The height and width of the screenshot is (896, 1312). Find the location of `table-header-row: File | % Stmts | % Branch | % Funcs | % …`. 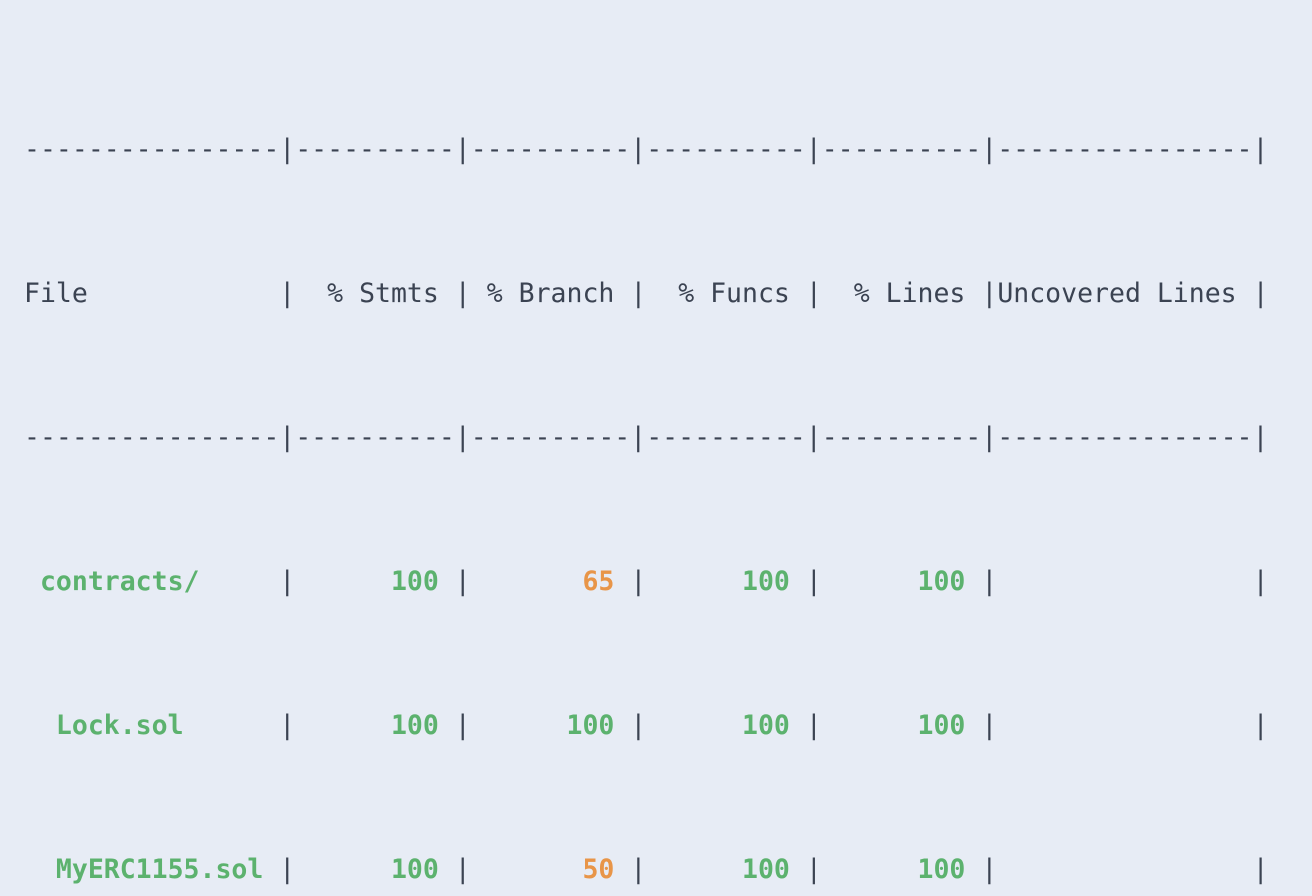

table-header-row: File | % Stmts | % Branch | % Funcs | % … is located at coordinates (646, 293).